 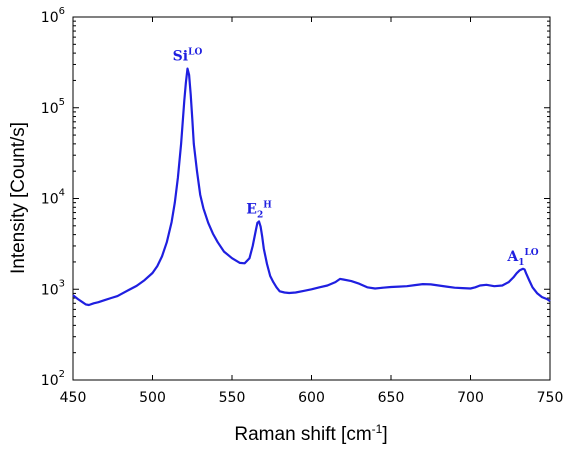 What do you see at coordinates (391, 398) in the screenshot?
I see `x-tick-label: 650` at bounding box center [391, 398].